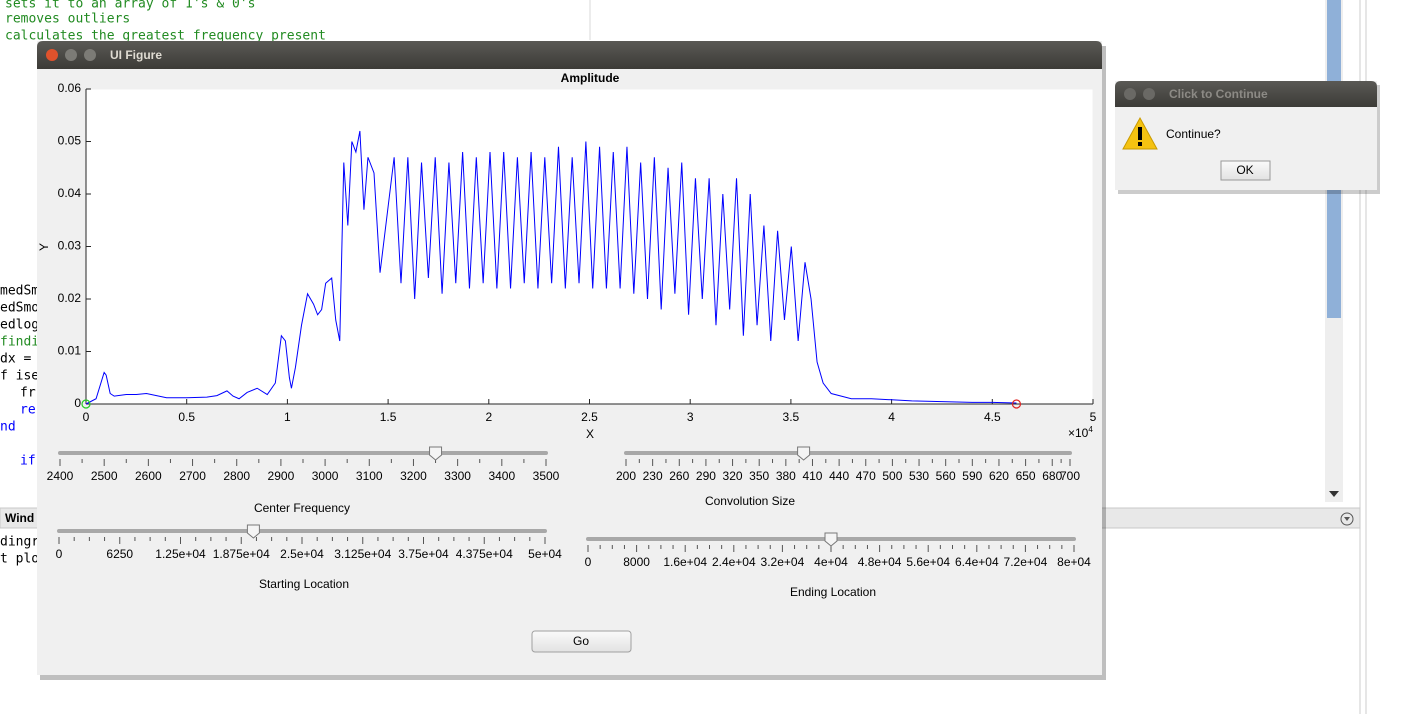 This screenshot has height=714, width=1412. Describe the element at coordinates (281, 476) in the screenshot. I see `slider-tick-label: 2900` at that location.